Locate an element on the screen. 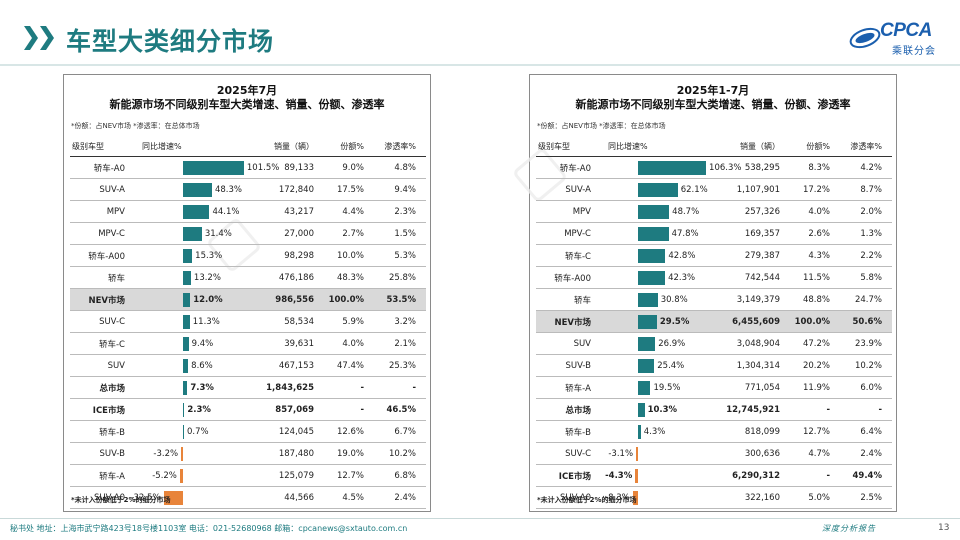  penetration-value: 6.7% is located at coordinates (405, 431).